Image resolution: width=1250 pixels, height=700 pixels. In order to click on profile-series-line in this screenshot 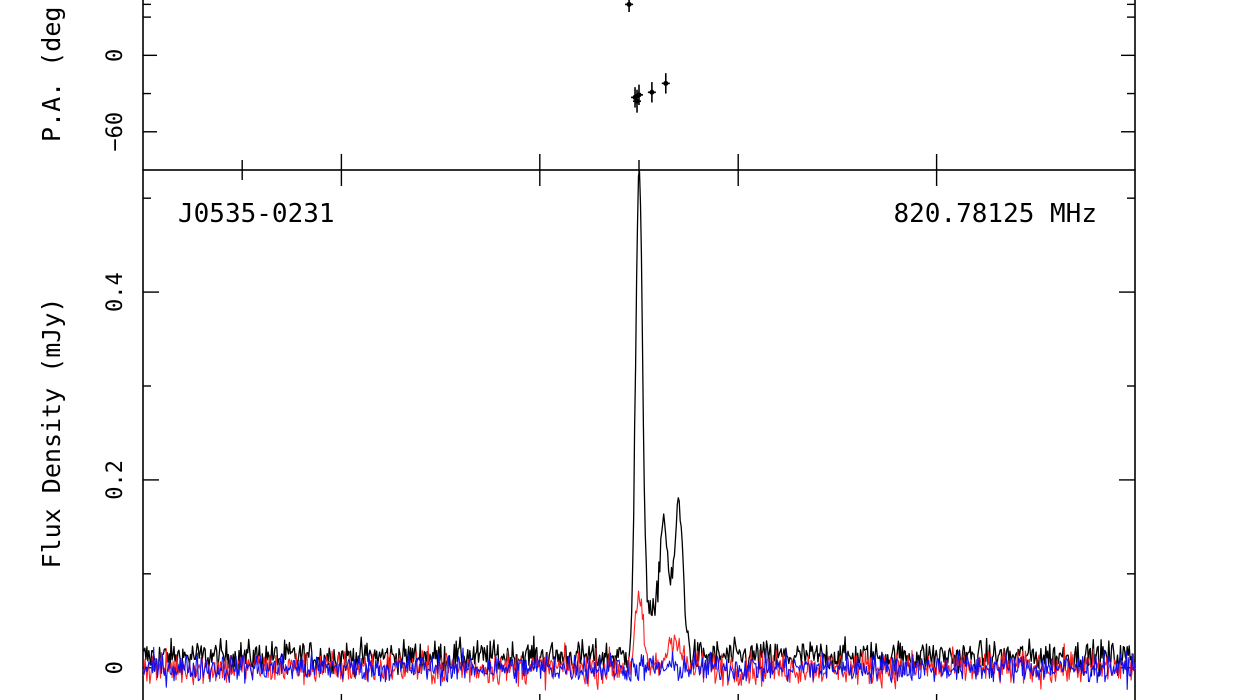, I will do `click(639, 668)`.